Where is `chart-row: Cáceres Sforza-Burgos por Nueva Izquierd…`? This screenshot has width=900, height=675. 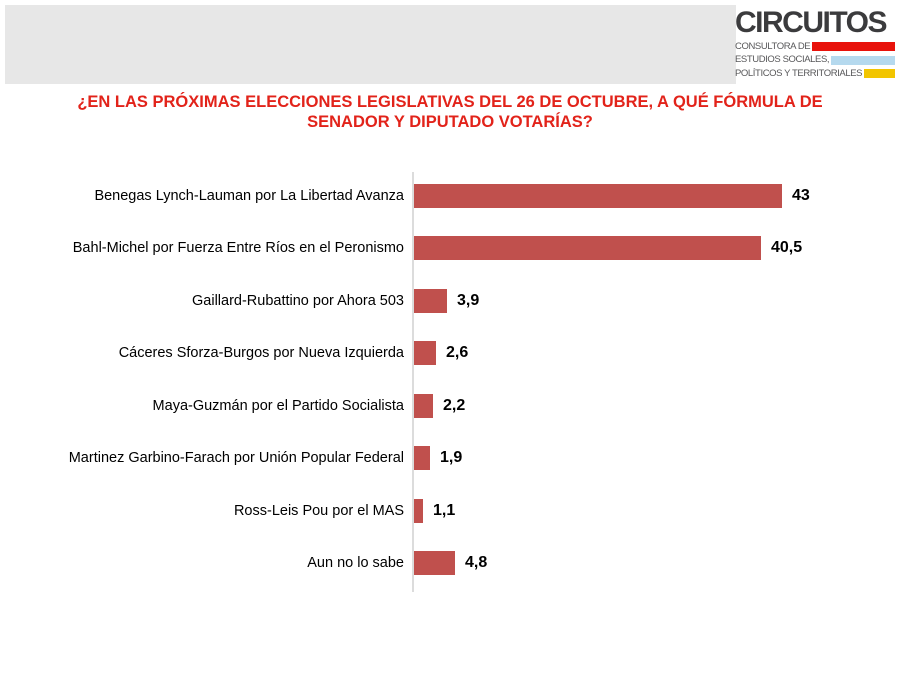 chart-row: Cáceres Sforza-Burgos por Nueva Izquierd… is located at coordinates (450, 353).